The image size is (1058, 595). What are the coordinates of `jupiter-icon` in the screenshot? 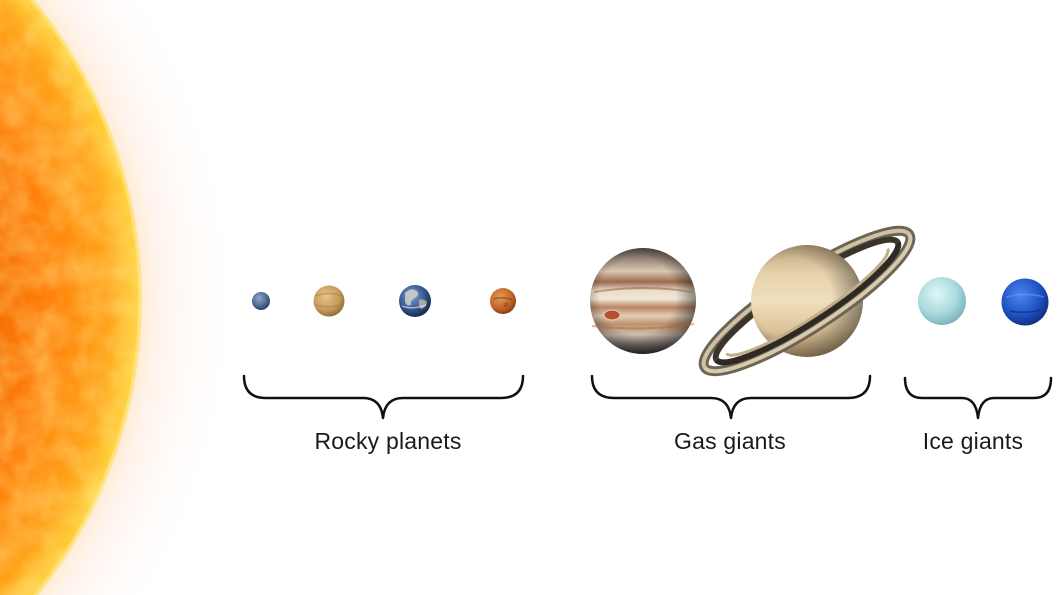 It's located at (643, 301).